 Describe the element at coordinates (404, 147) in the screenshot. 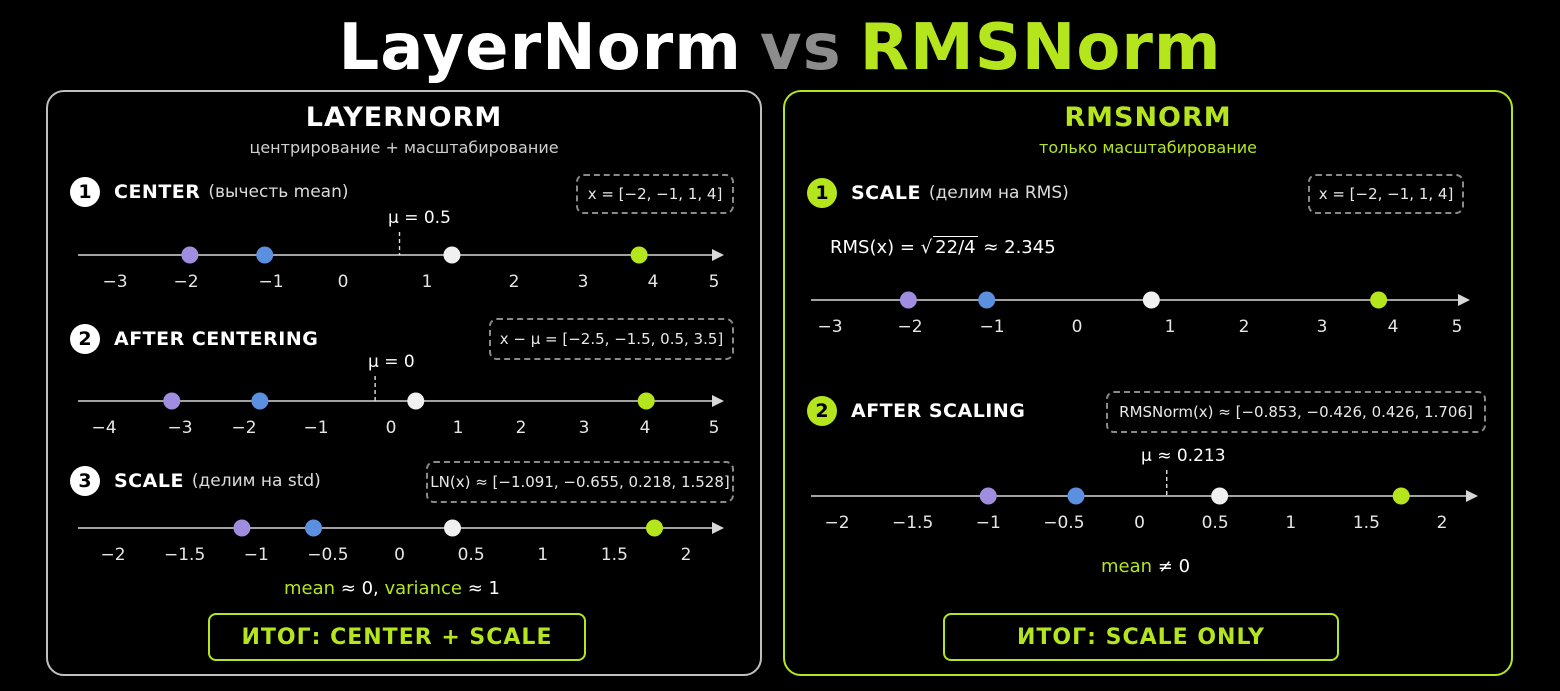

I see `layernorm-subtitle: центрирование + масштабирование` at that location.